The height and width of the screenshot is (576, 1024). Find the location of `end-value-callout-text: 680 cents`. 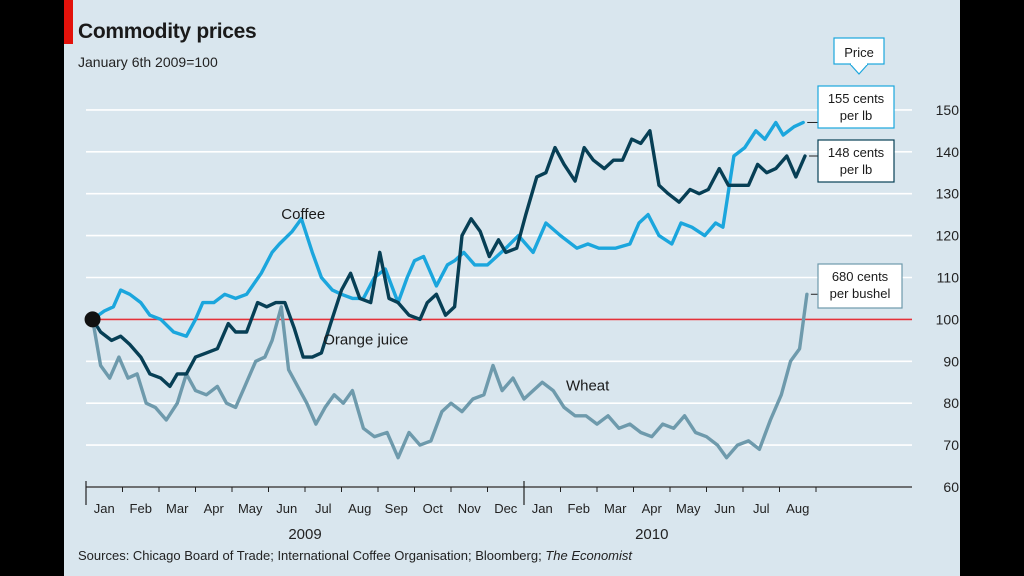

end-value-callout-text: 680 cents is located at coordinates (860, 276).